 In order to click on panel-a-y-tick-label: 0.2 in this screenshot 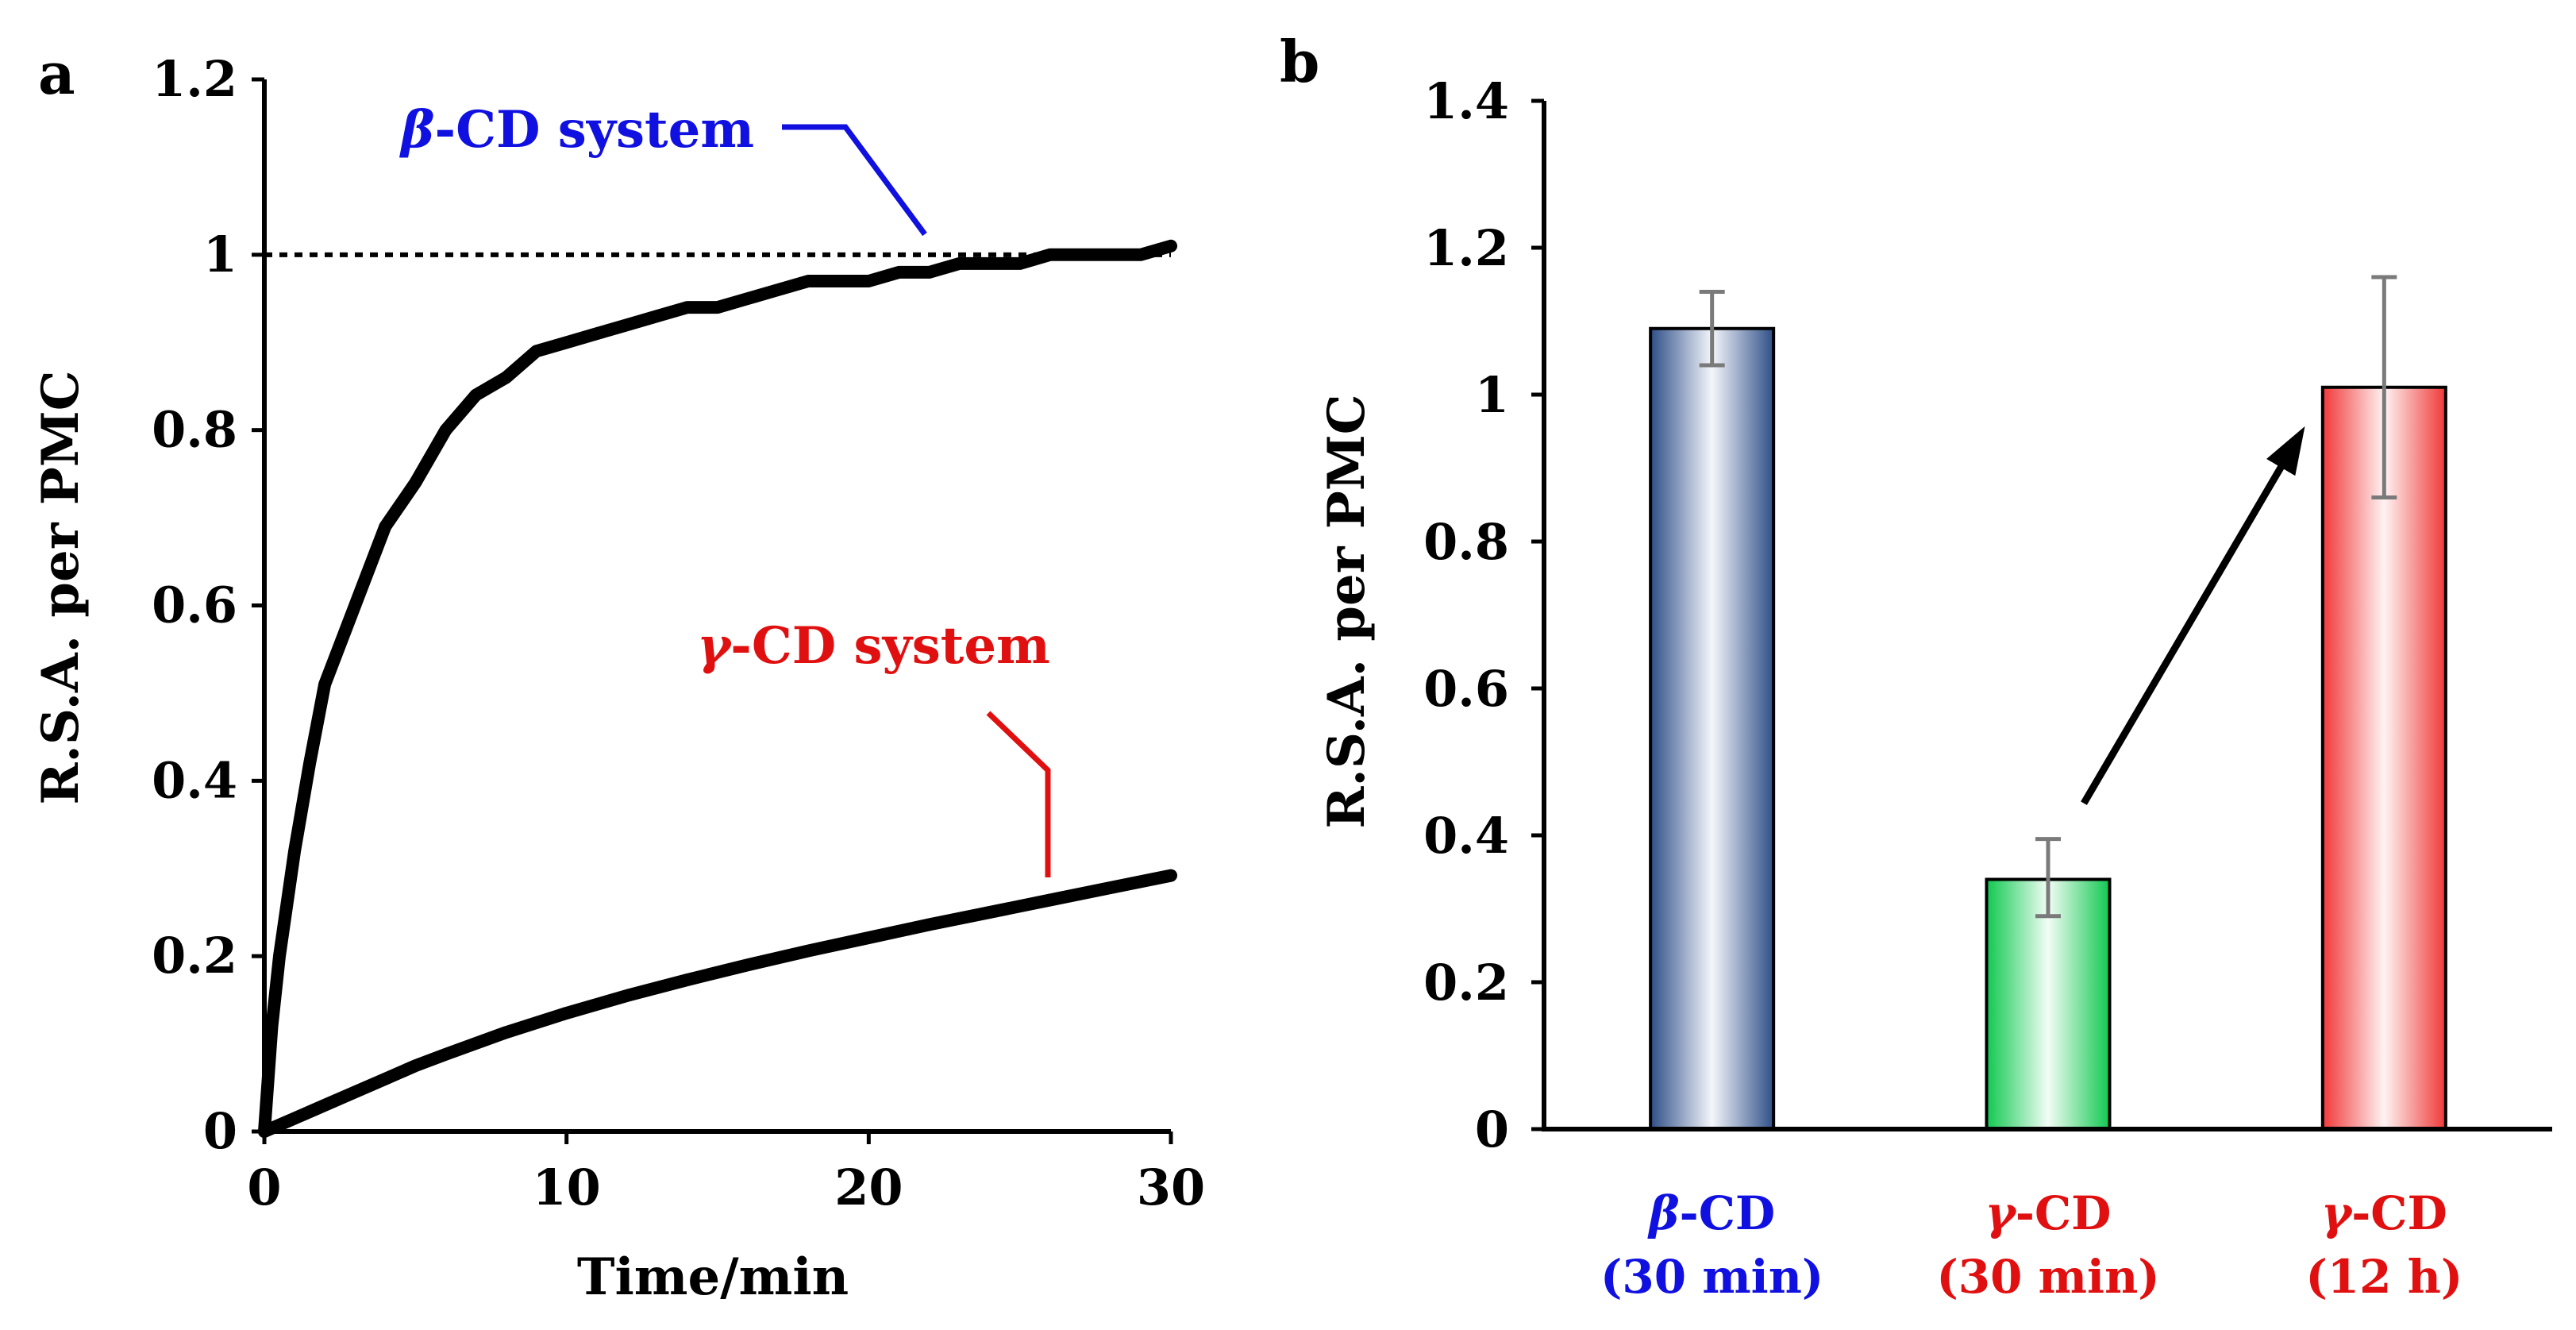, I will do `click(194, 956)`.